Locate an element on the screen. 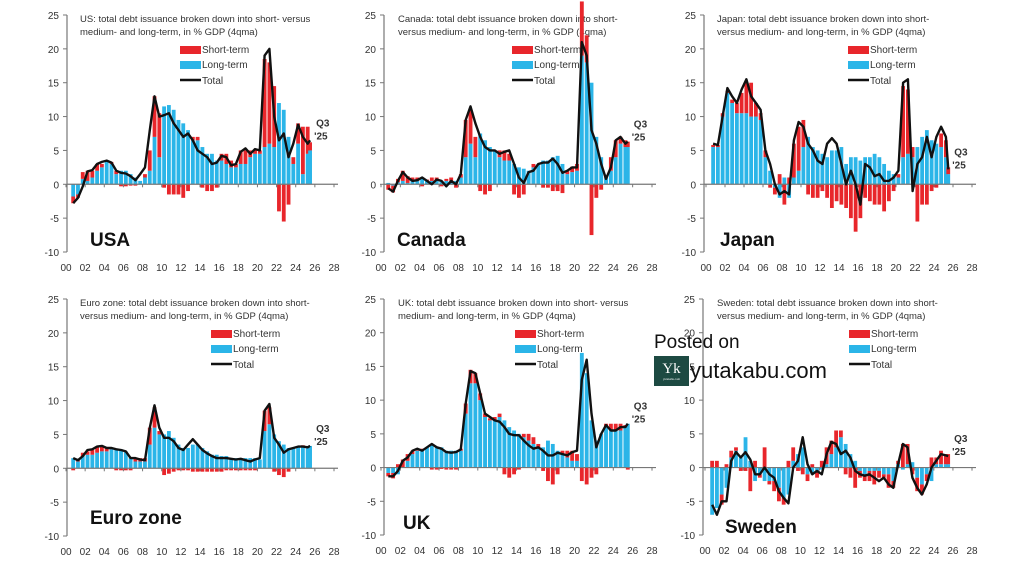 This screenshot has height=563, width=1024. x-tick-label: 22 is located at coordinates (277, 552).